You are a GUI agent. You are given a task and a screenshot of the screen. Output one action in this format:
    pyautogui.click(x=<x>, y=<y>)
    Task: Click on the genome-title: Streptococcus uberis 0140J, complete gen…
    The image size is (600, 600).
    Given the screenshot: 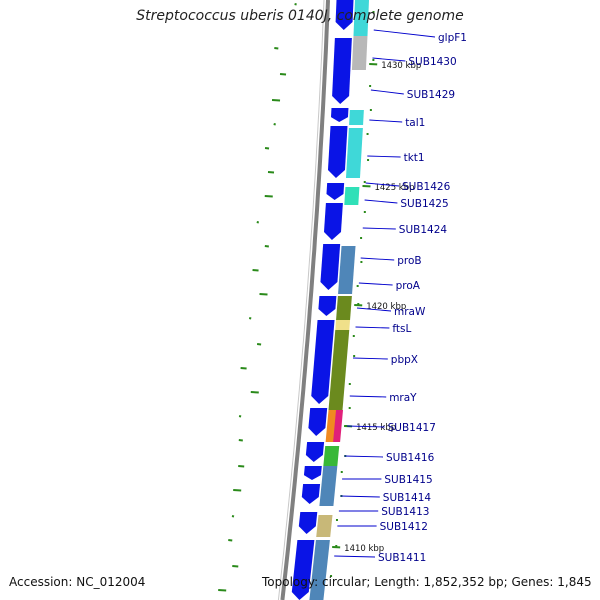 What is the action you would take?
    pyautogui.click(x=300, y=16)
    